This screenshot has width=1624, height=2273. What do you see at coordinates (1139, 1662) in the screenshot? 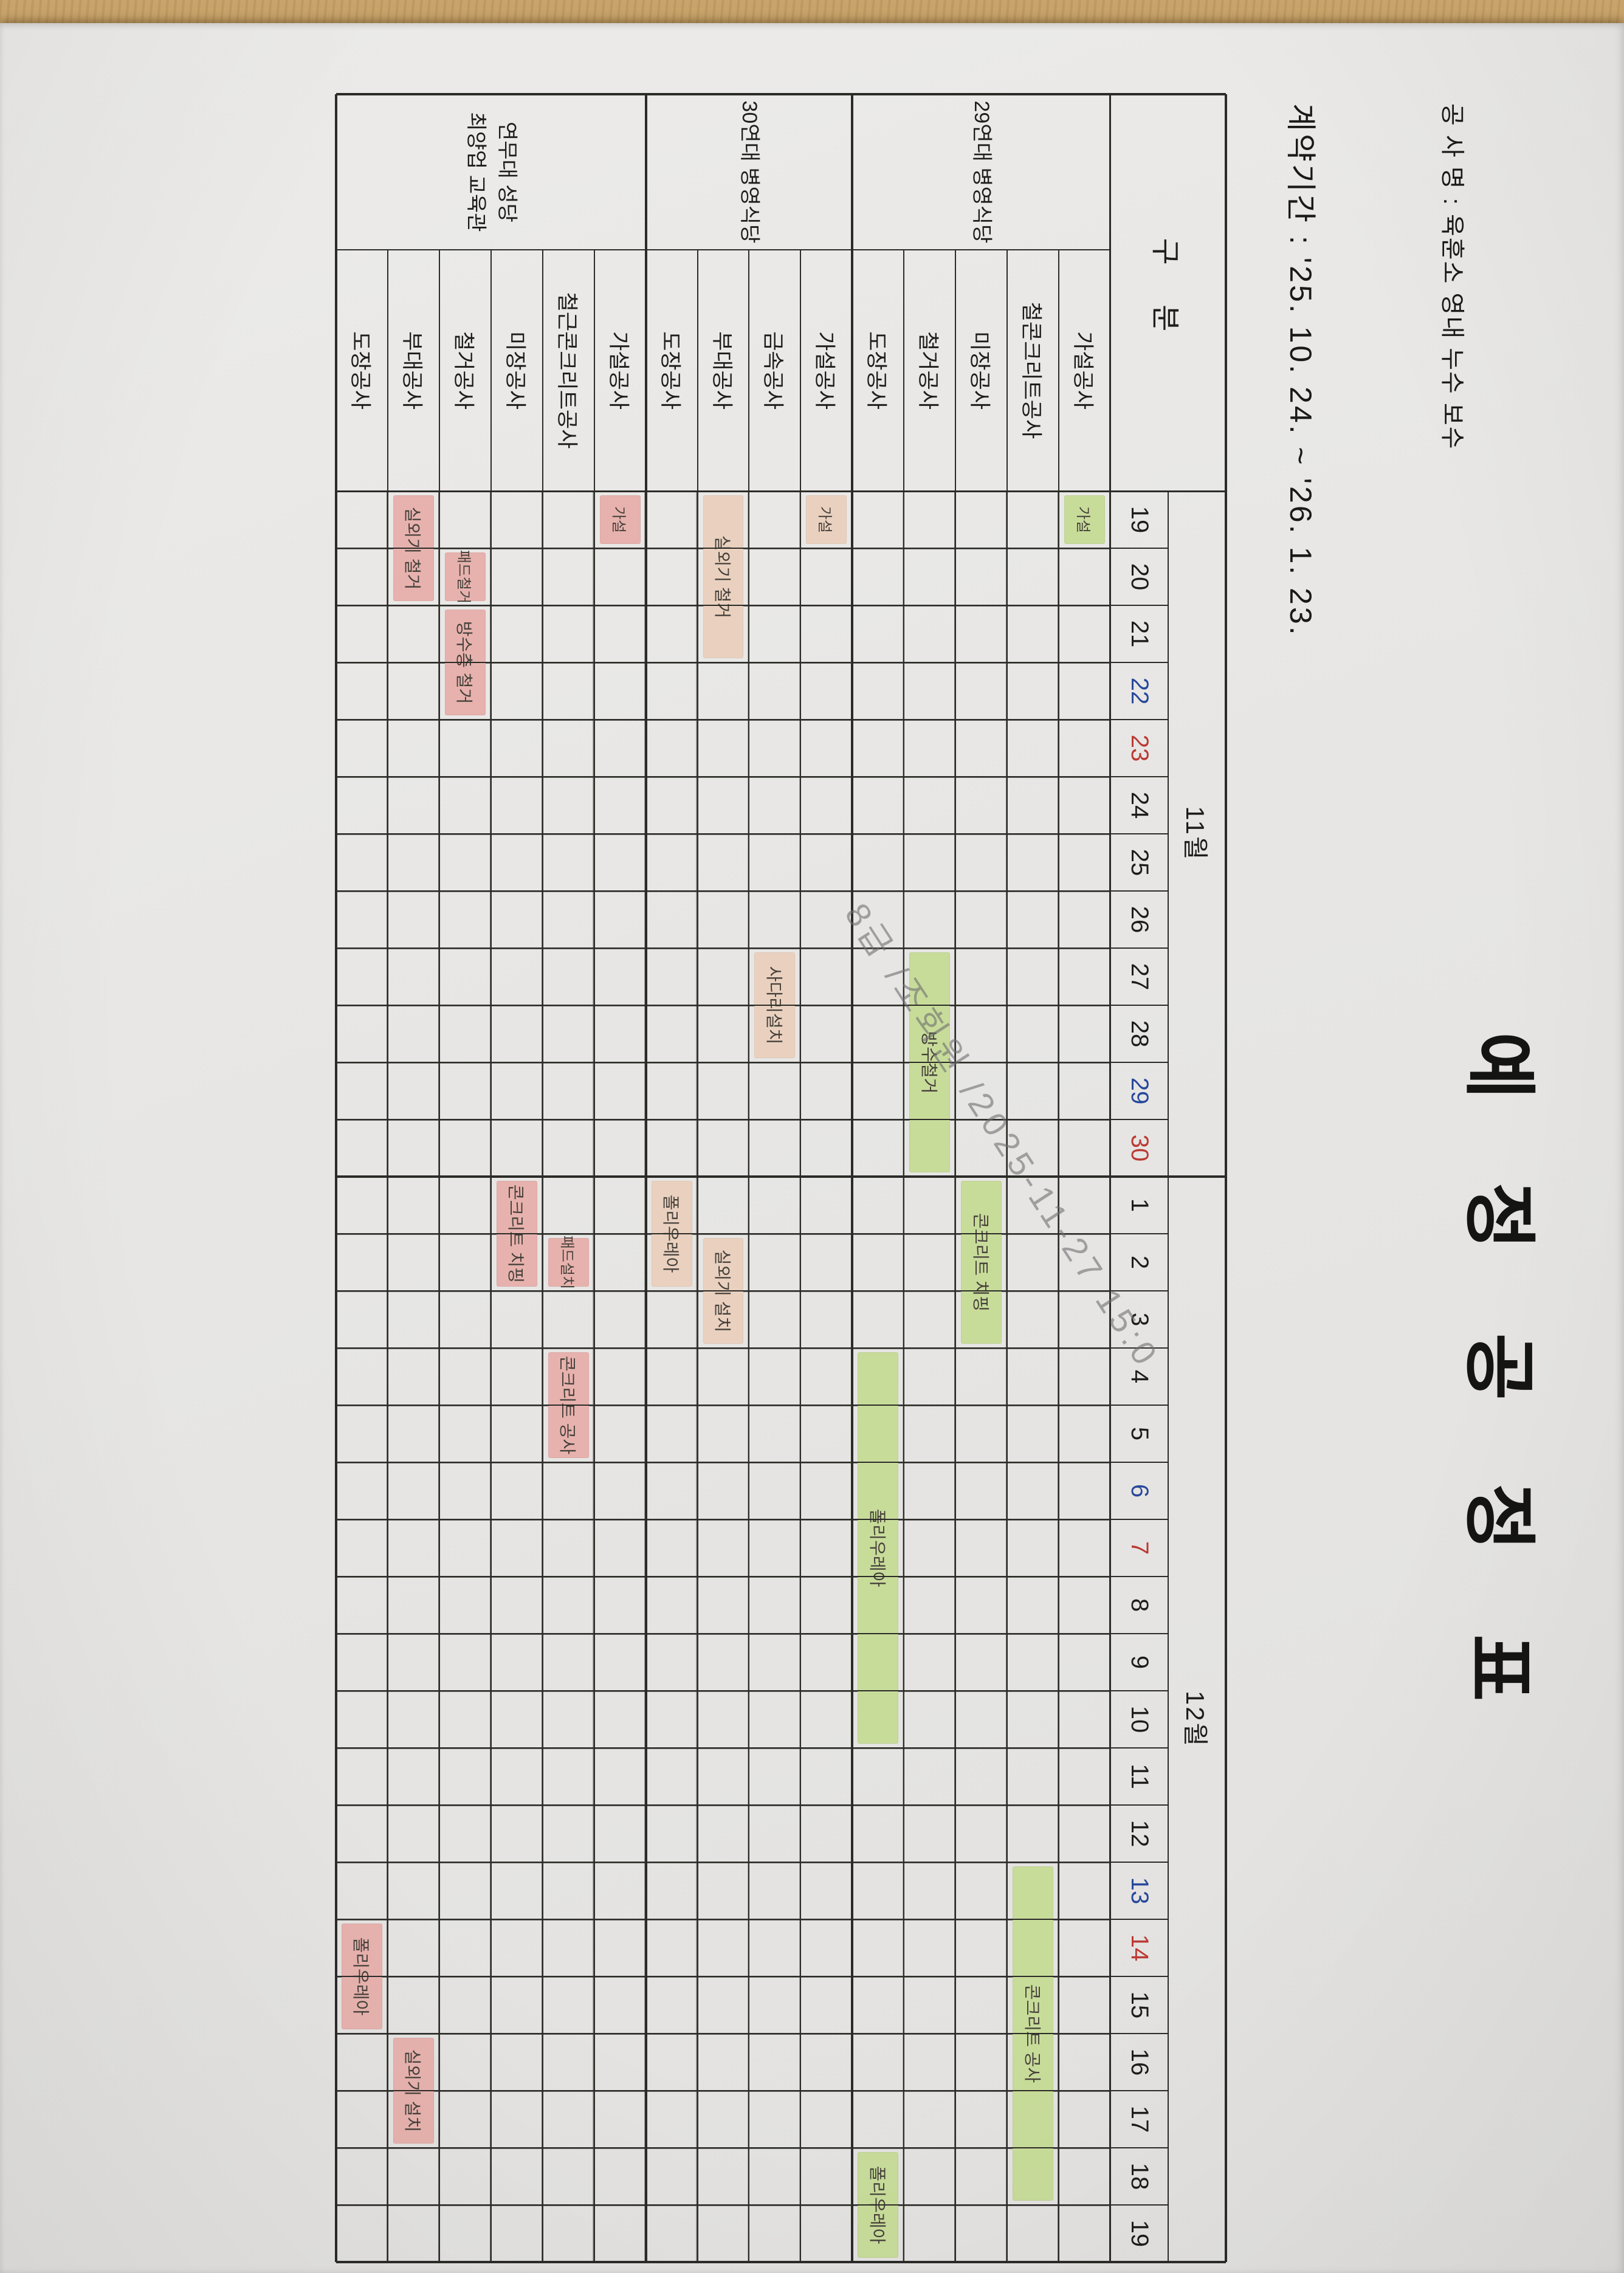
I see `date-header: 9` at bounding box center [1139, 1662].